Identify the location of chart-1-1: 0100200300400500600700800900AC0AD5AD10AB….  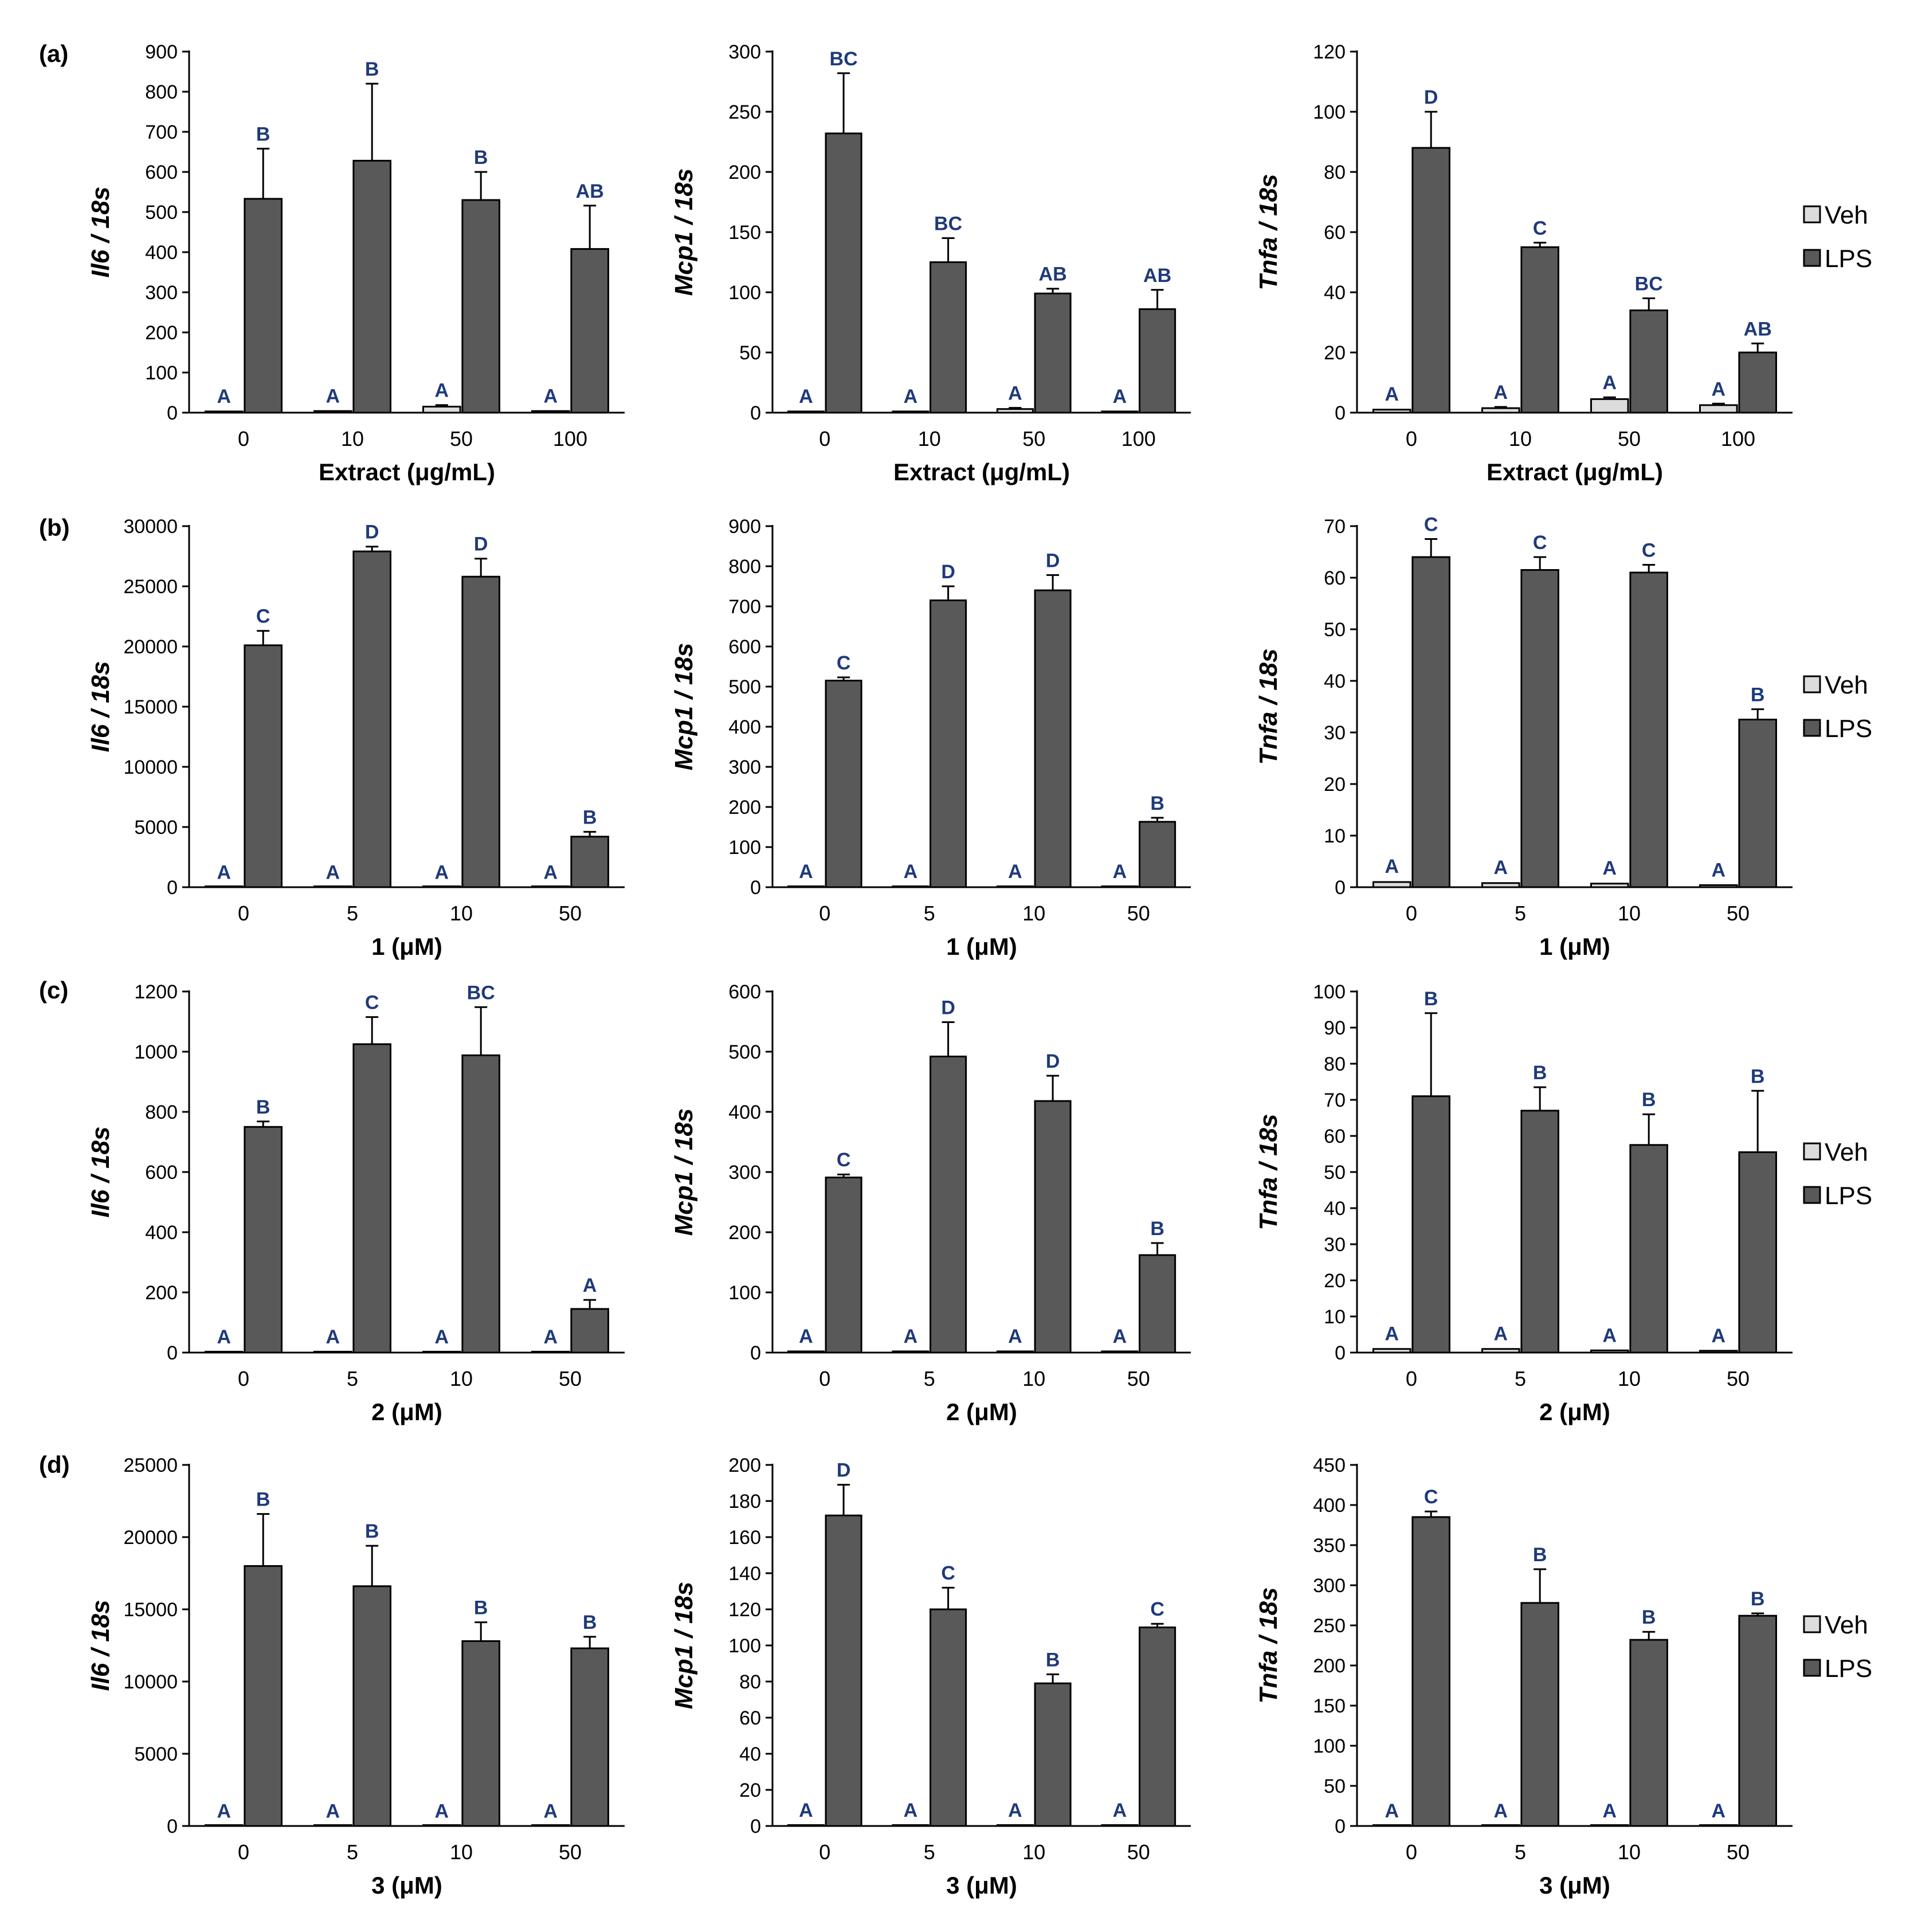
(930, 738).